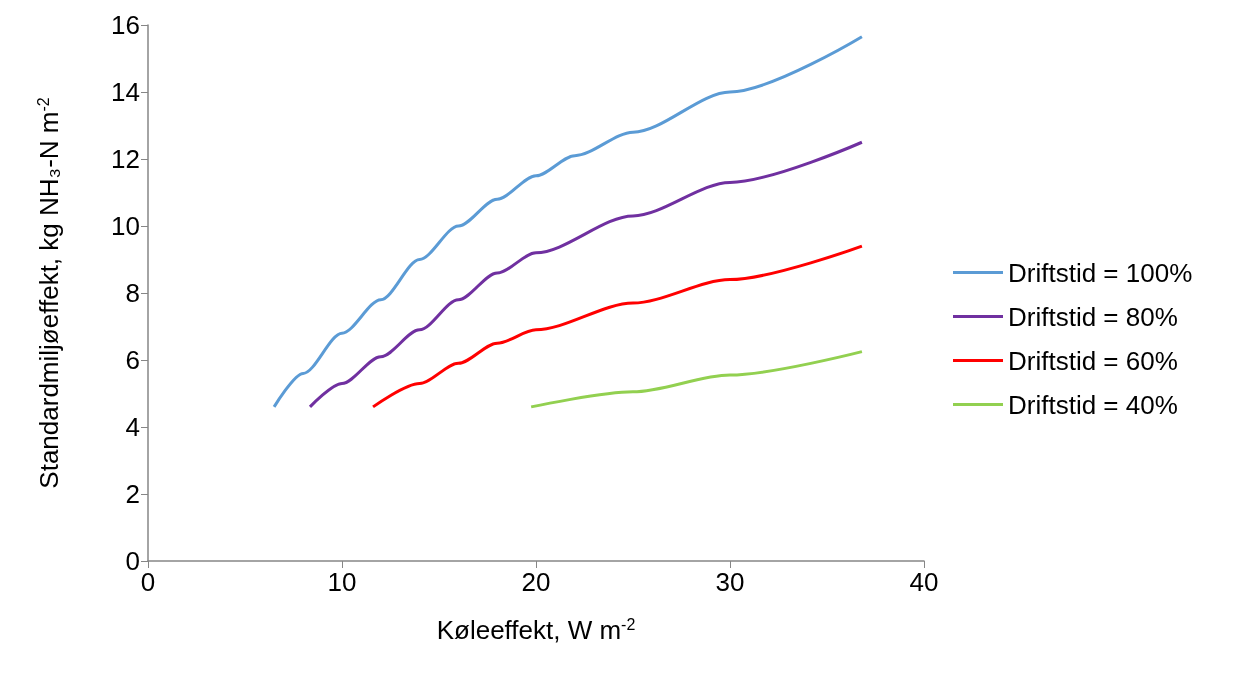  What do you see at coordinates (132, 561) in the screenshot?
I see `y-tick-label: 0` at bounding box center [132, 561].